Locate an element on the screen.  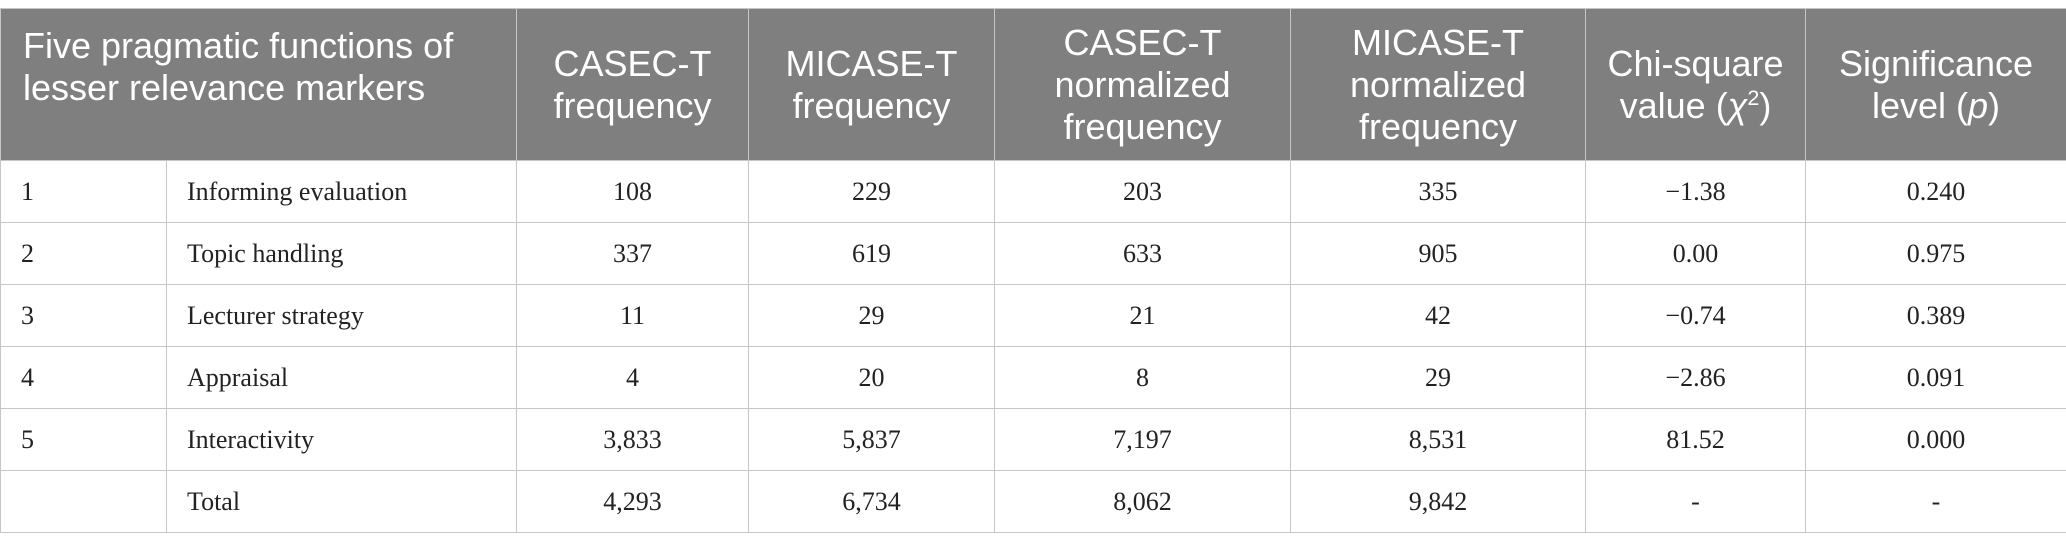
chi-square-cell: 0.00 is located at coordinates (1696, 253).